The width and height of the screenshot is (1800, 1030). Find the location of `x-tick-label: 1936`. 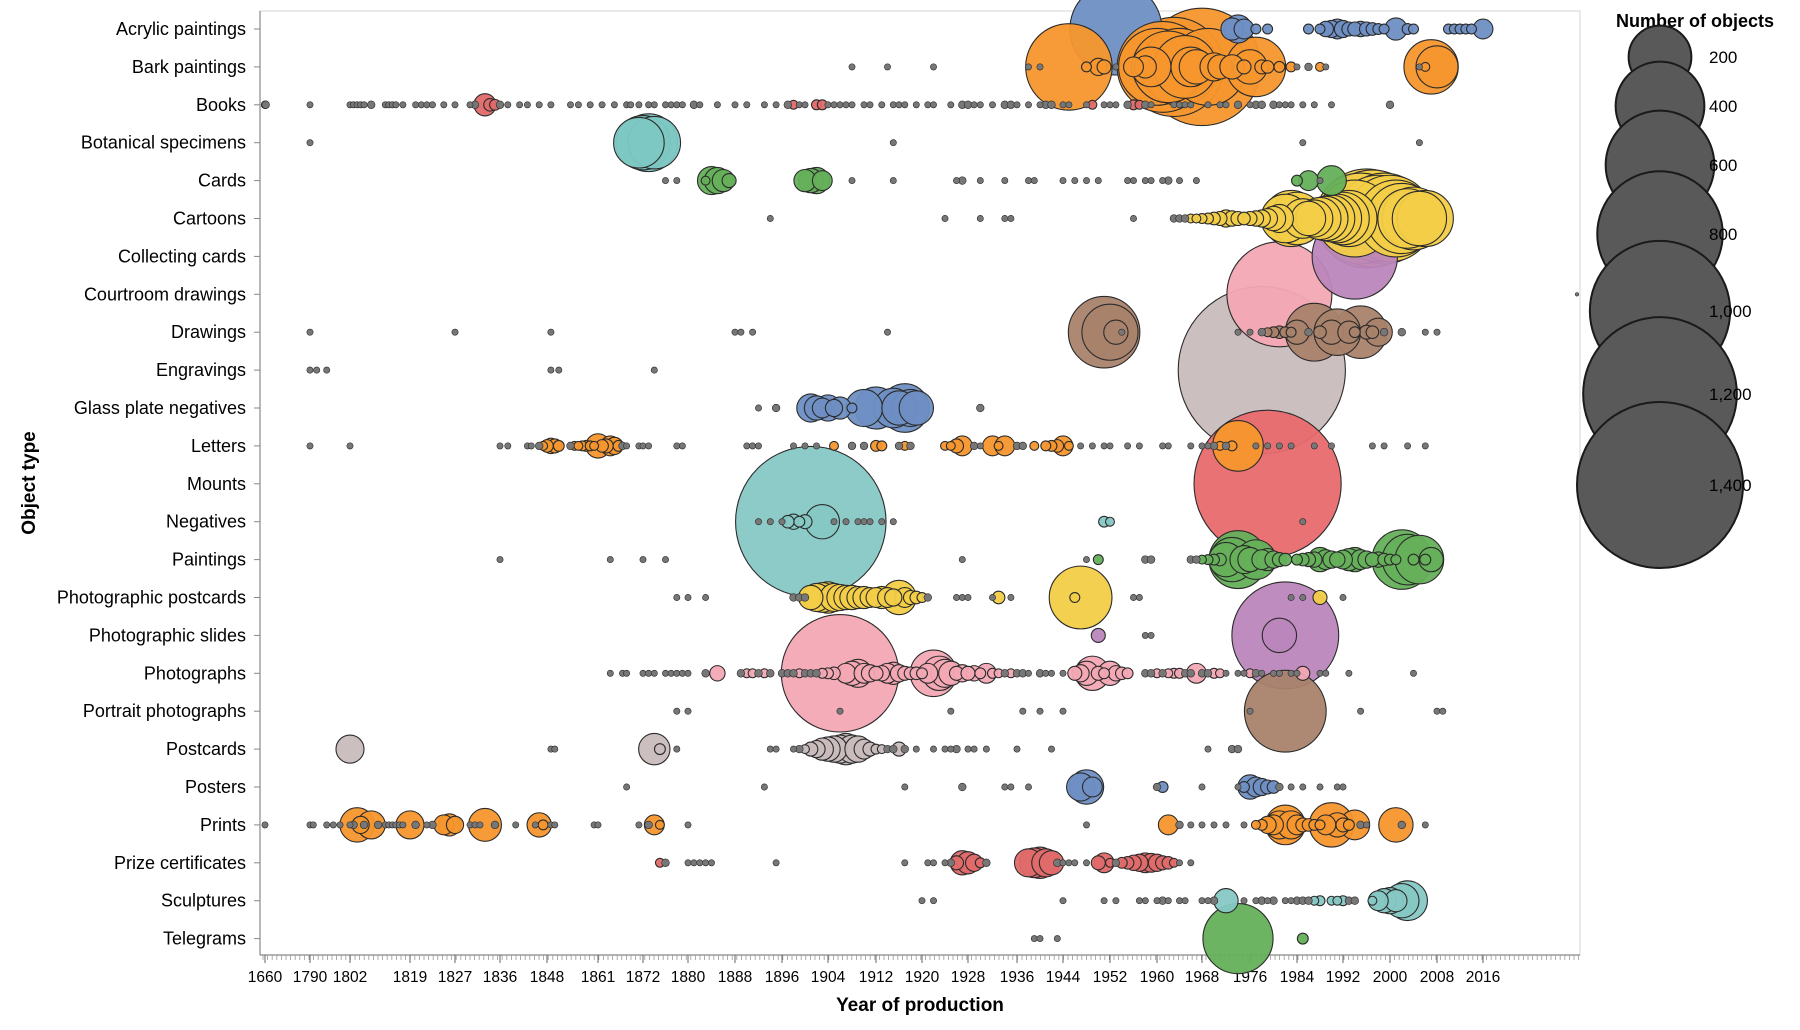

x-tick-label: 1936 is located at coordinates (1017, 977).